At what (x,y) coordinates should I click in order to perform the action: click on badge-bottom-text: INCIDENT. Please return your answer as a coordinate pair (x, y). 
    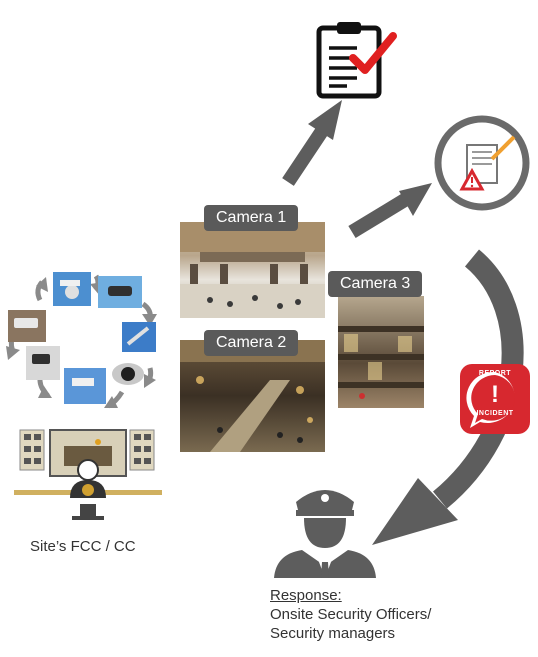
    Looking at the image, I should click on (495, 413).